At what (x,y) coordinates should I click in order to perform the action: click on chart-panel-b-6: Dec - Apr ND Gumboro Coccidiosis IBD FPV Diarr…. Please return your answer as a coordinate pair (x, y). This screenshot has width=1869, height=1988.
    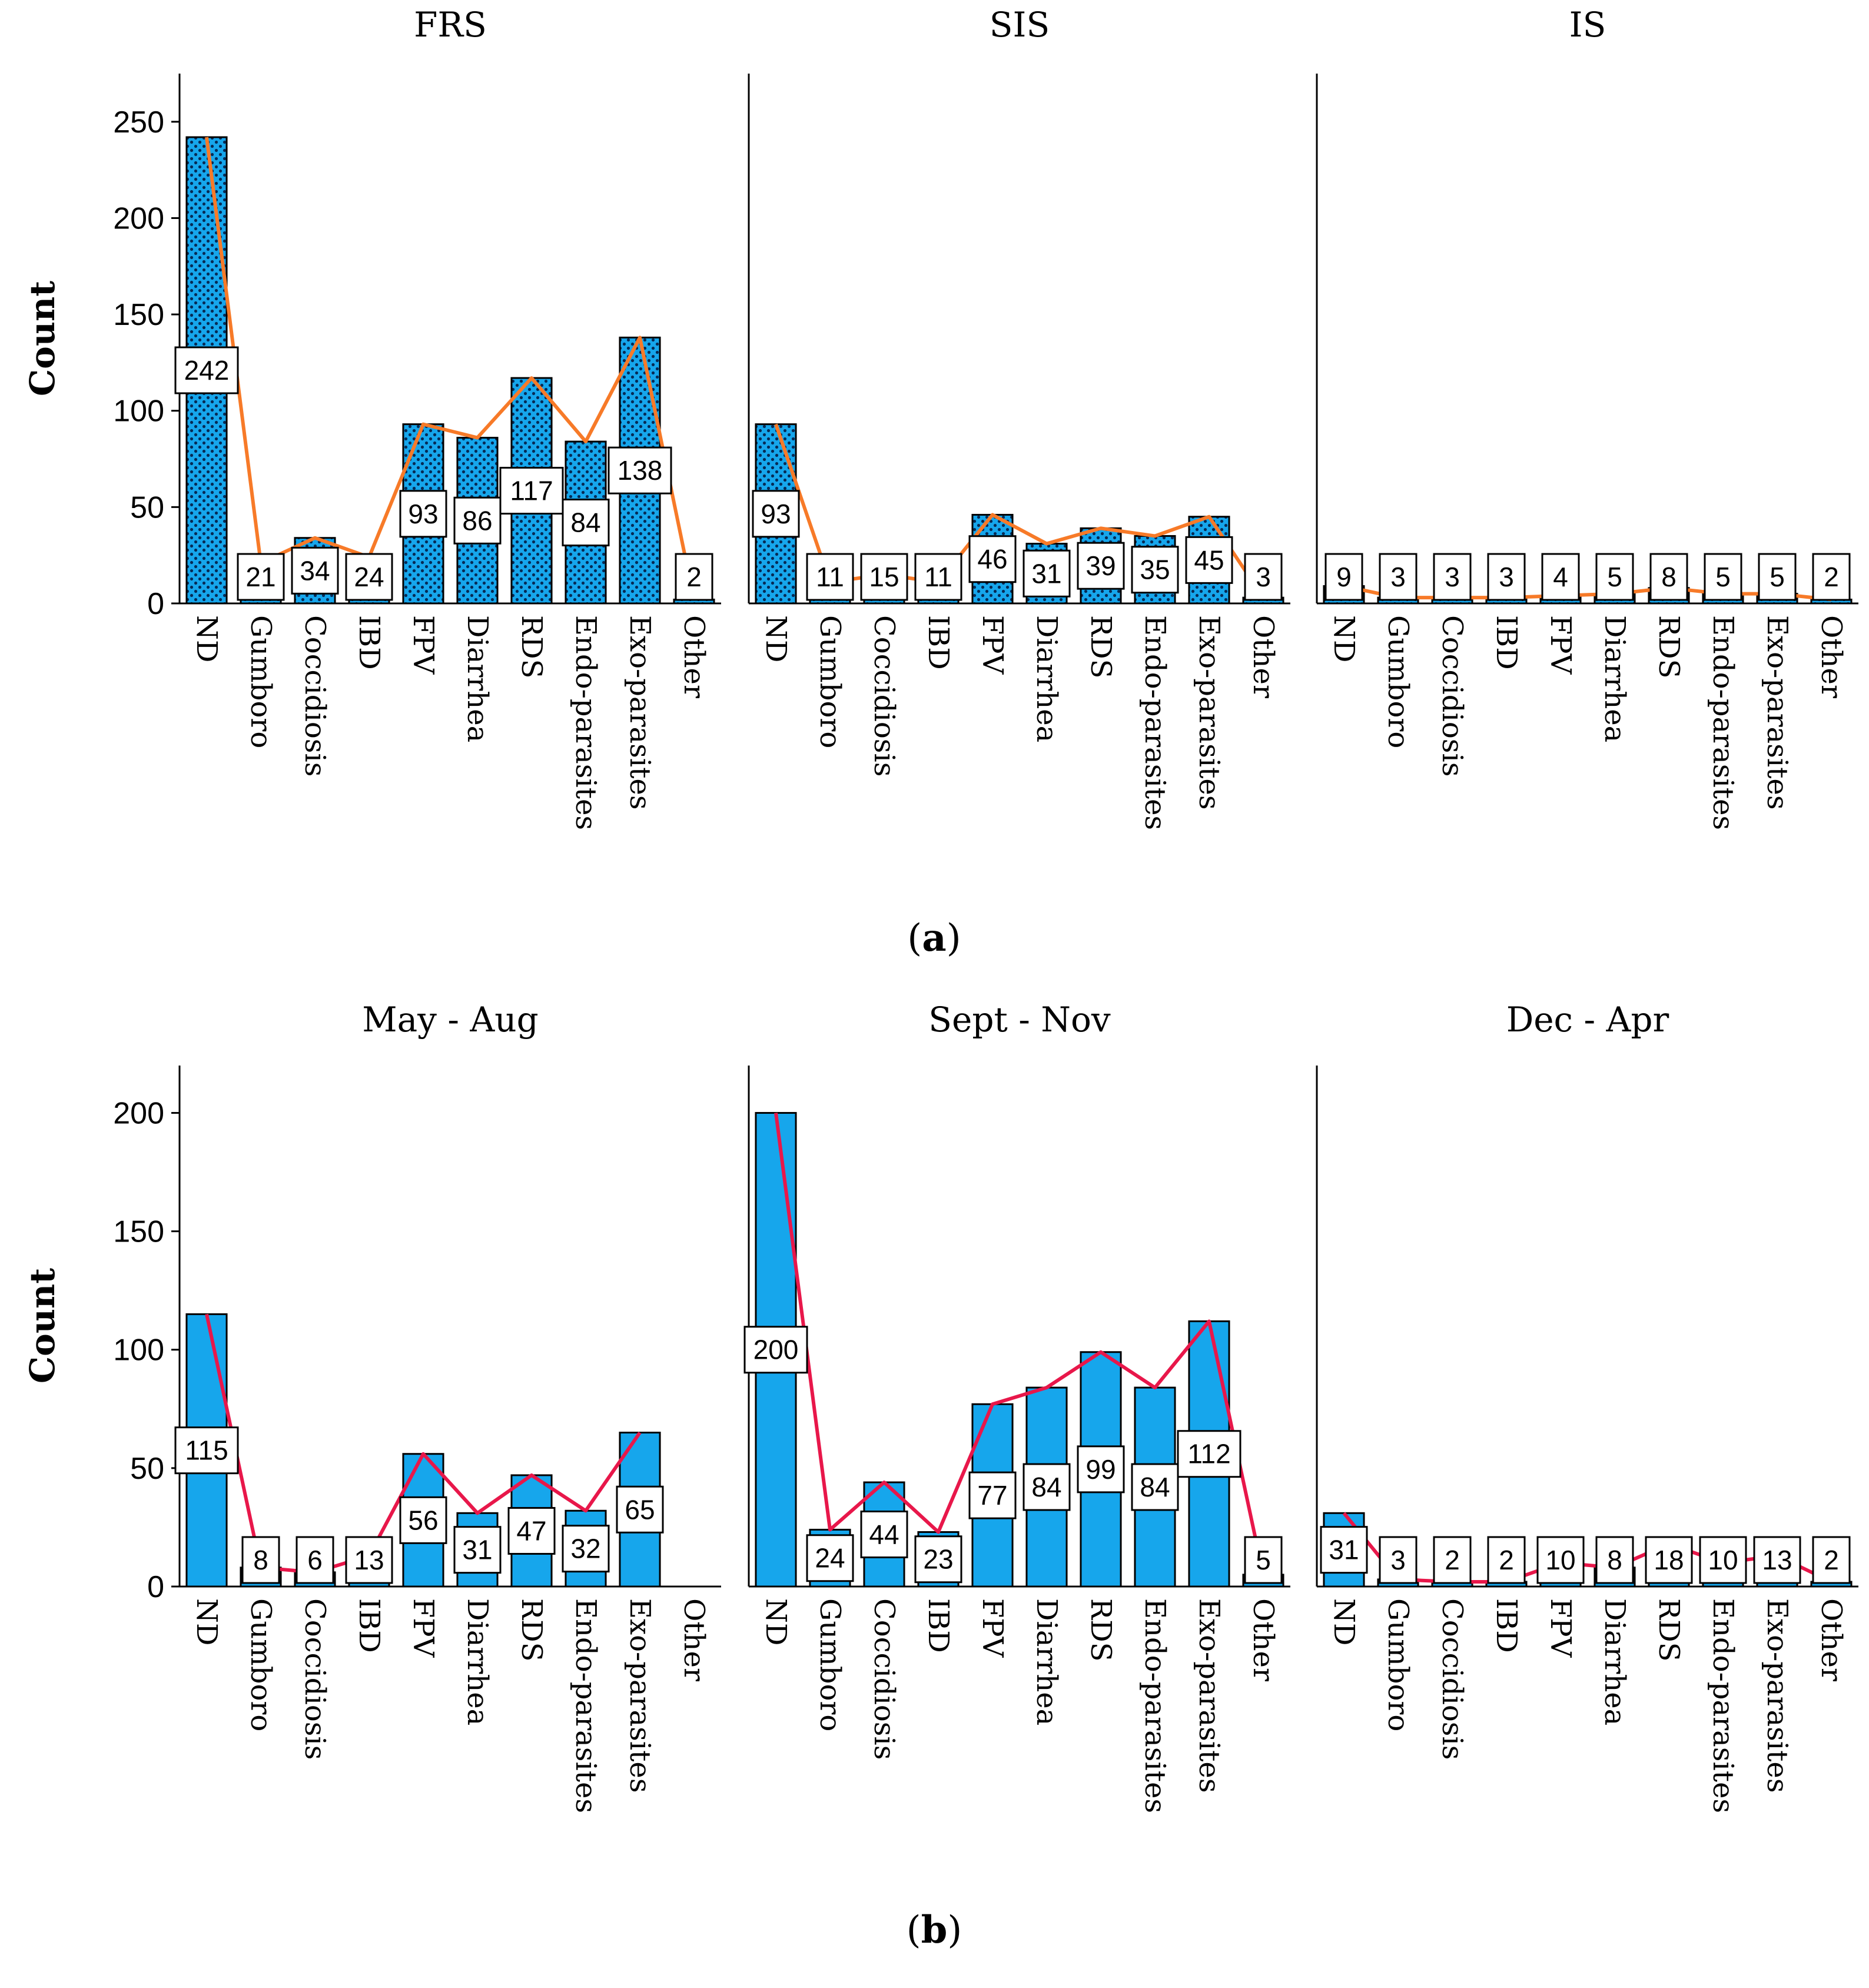
    Looking at the image, I should click on (1587, 1406).